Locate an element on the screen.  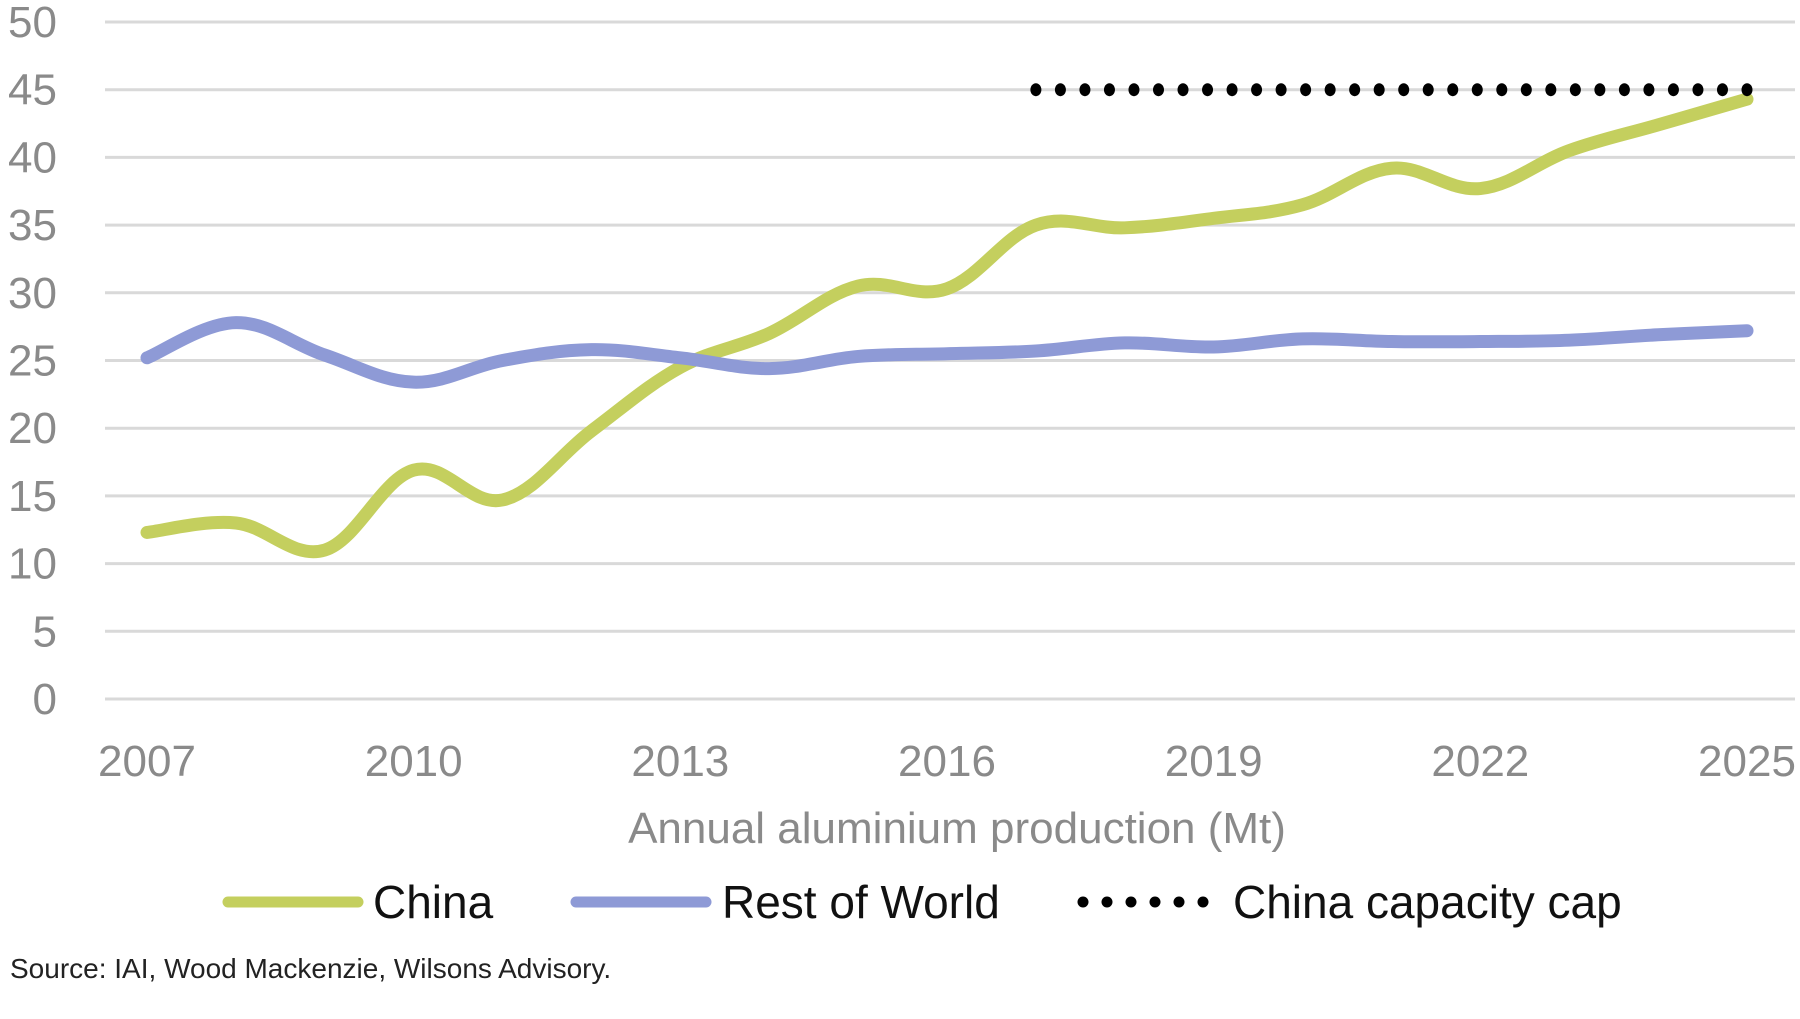
x-tick-label: 2007 is located at coordinates (147, 761).